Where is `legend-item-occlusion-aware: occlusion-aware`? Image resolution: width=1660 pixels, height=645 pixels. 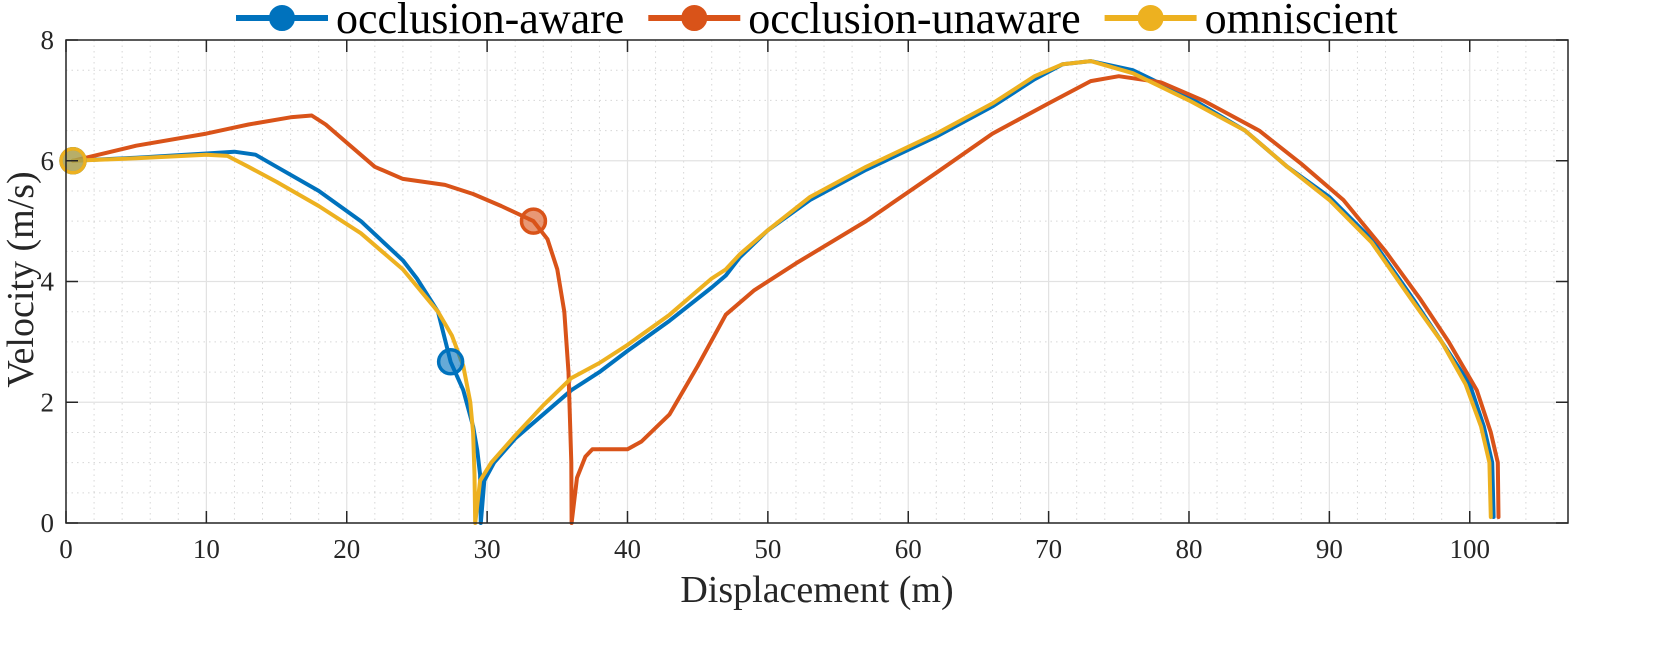 legend-item-occlusion-aware: occlusion-aware is located at coordinates (430, 21).